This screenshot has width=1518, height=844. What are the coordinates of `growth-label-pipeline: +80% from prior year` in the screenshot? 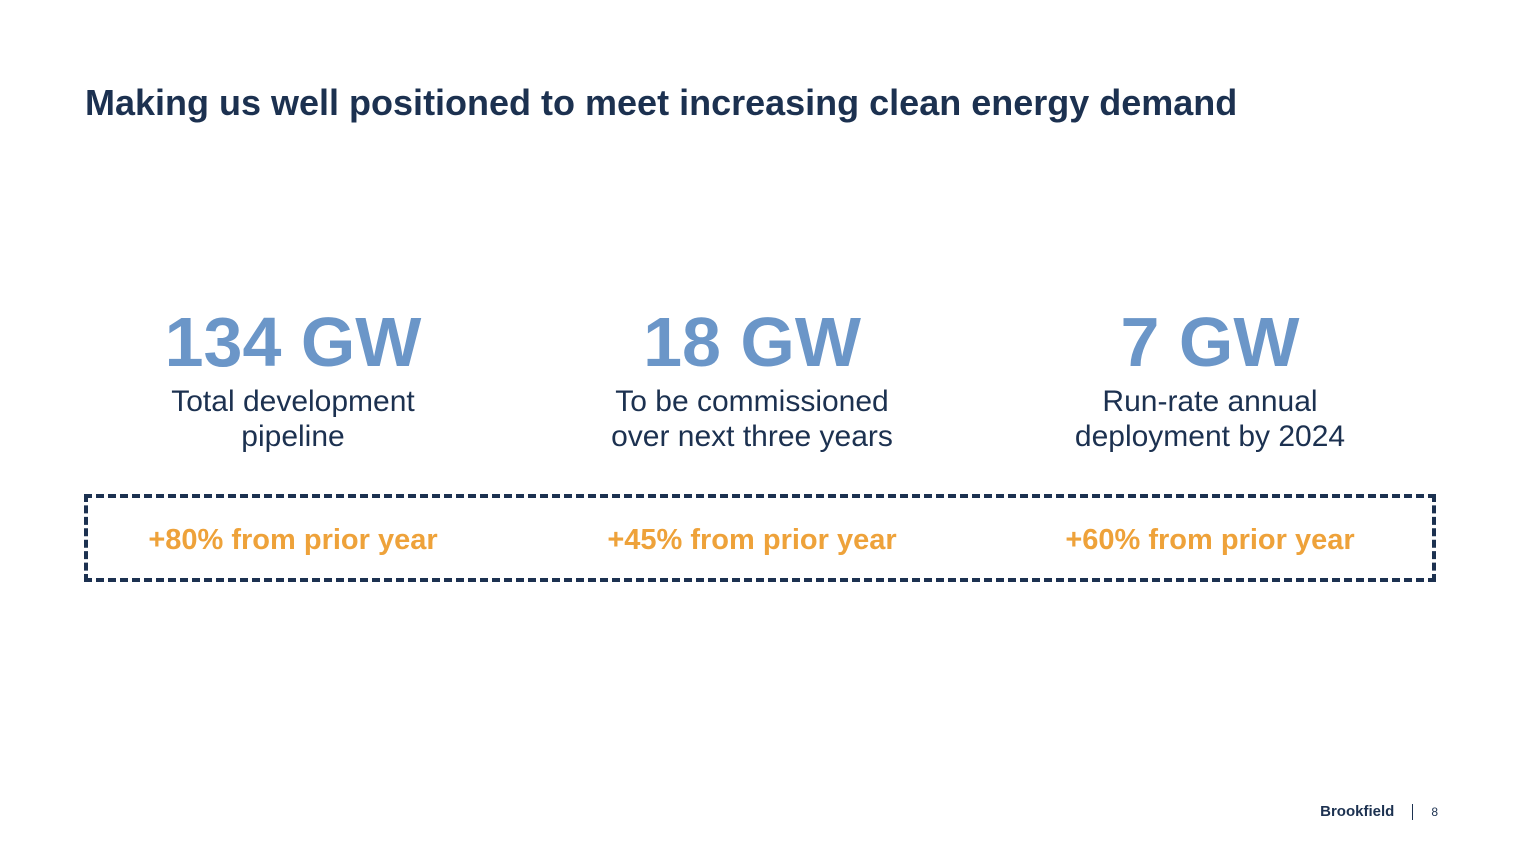 It's located at (293, 540).